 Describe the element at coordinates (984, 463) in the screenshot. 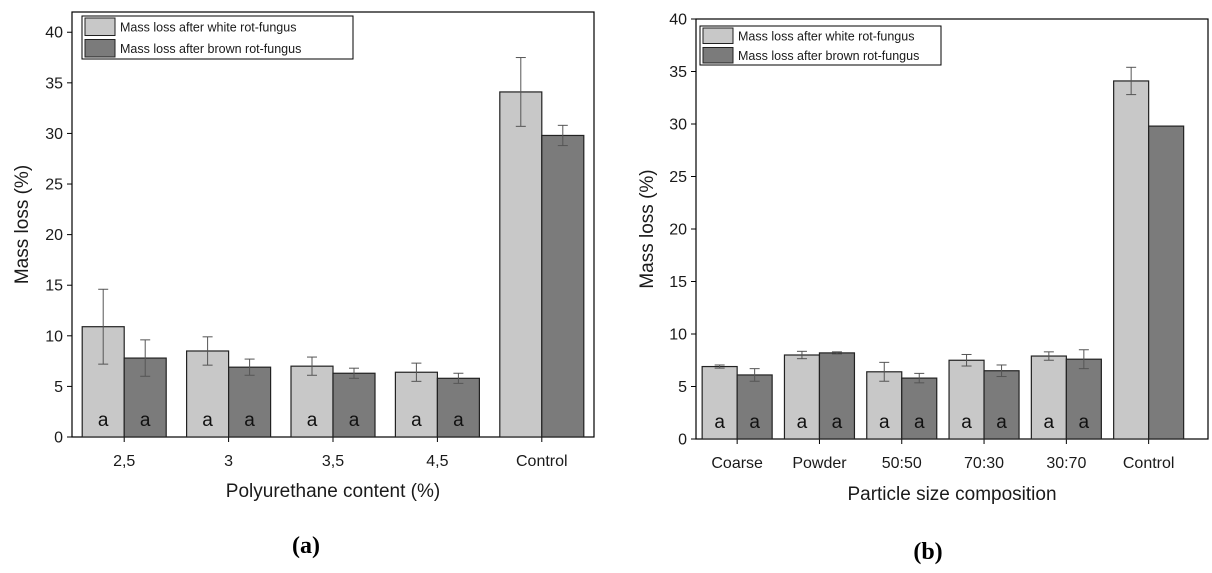

I see `x-tick-label: 70:30` at that location.